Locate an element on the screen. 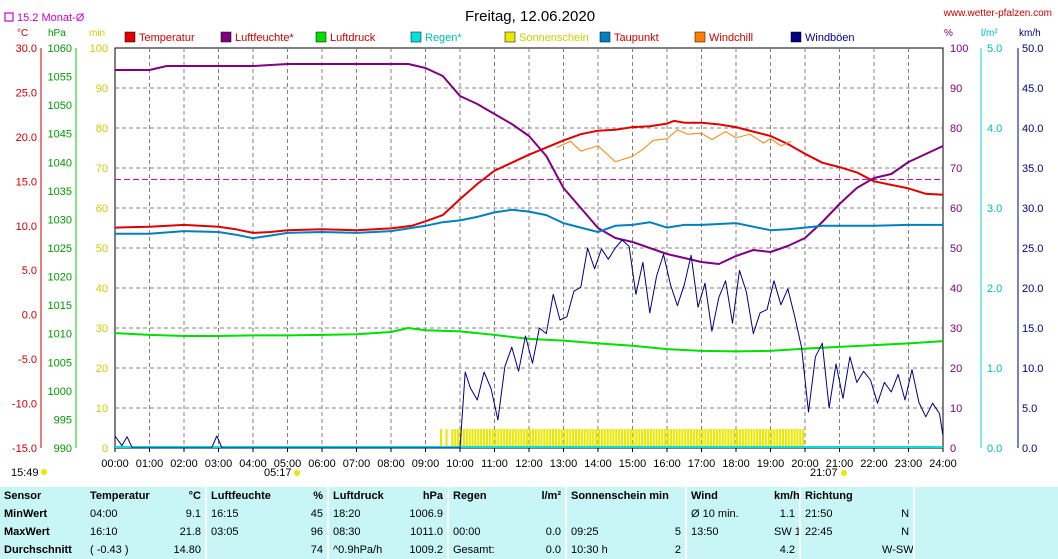  rain-value is located at coordinates (545, 514).